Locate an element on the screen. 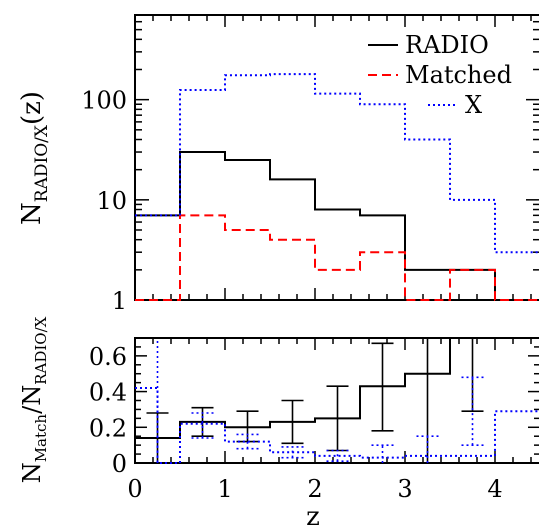  x-axis-label: z is located at coordinates (313, 514).